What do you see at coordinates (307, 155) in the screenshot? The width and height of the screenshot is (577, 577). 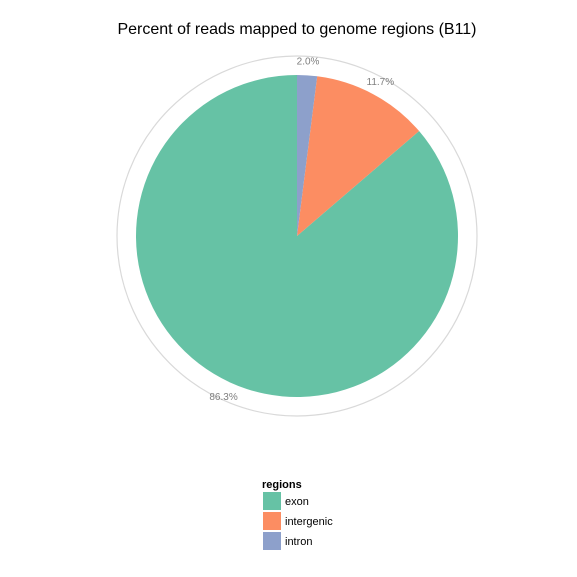 I see `pie-slice-intron` at bounding box center [307, 155].